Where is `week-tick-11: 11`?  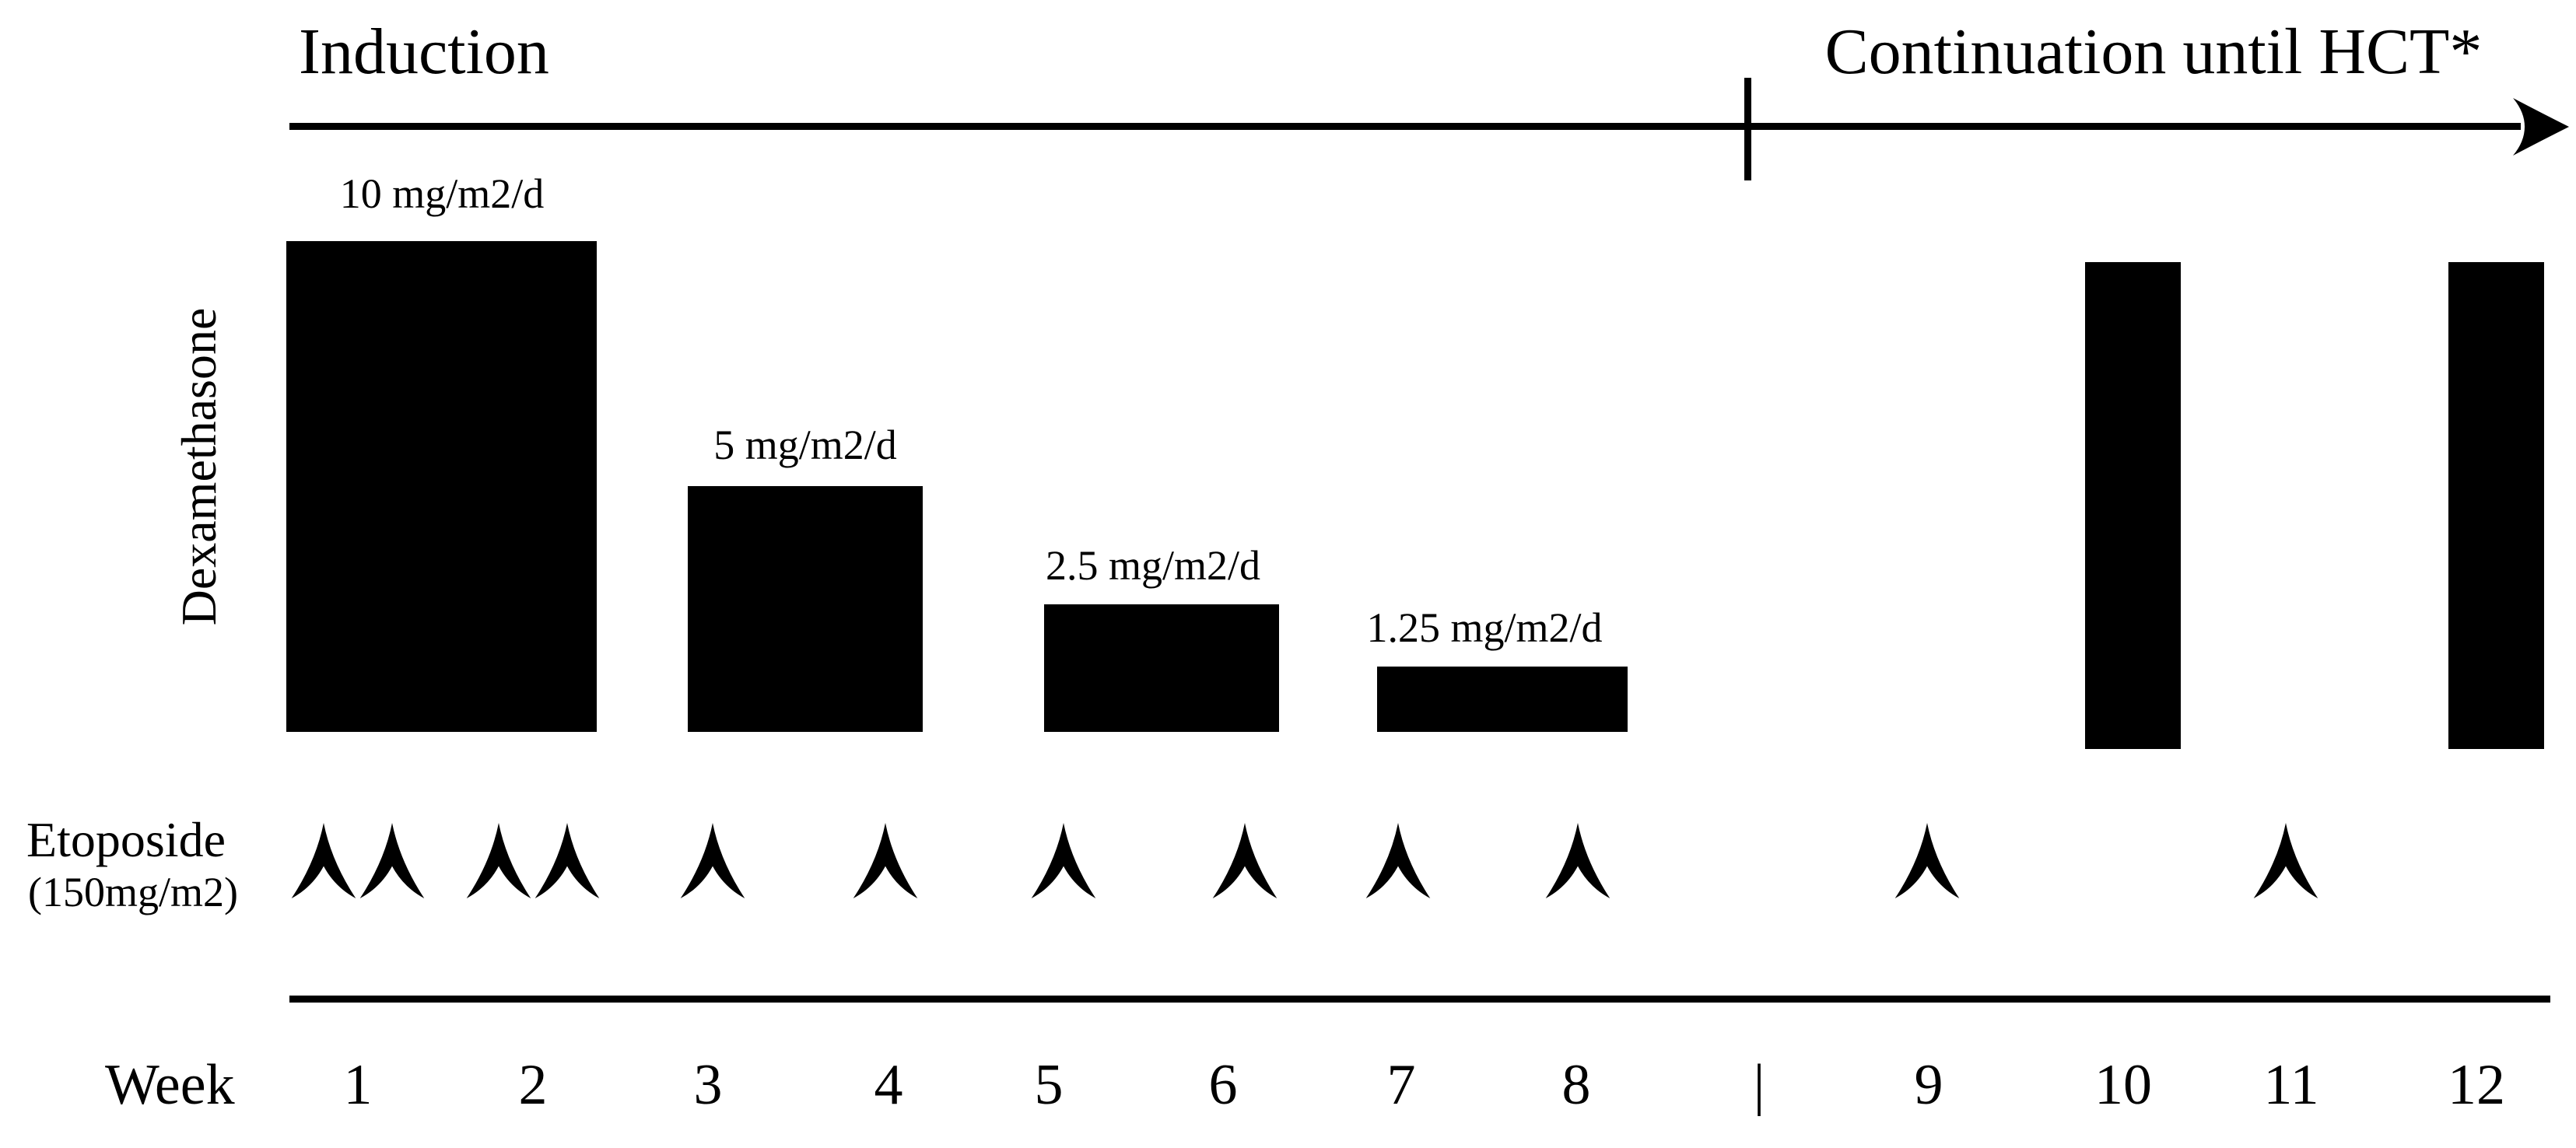
week-tick-11: 11 is located at coordinates (2291, 1085).